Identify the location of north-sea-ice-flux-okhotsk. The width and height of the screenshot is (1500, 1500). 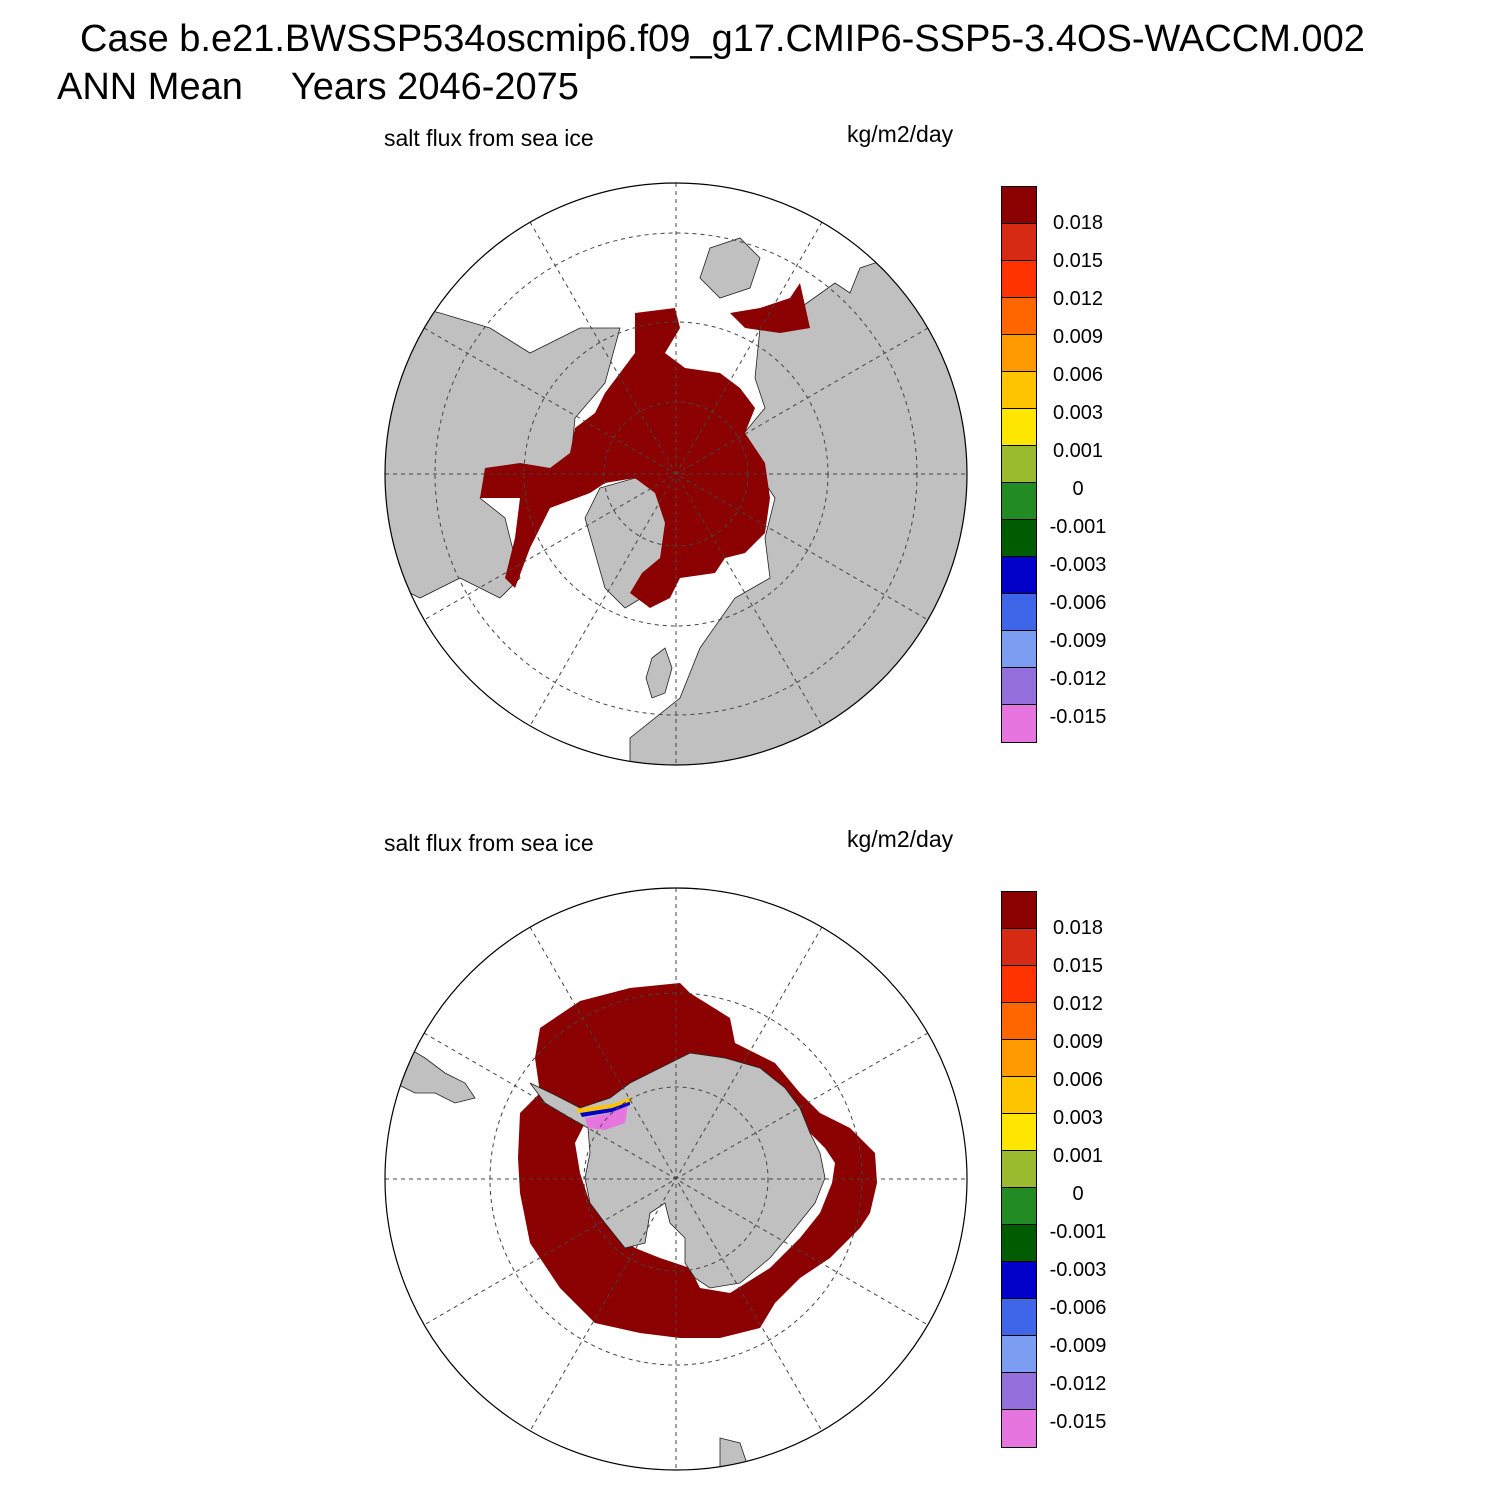
(770, 308).